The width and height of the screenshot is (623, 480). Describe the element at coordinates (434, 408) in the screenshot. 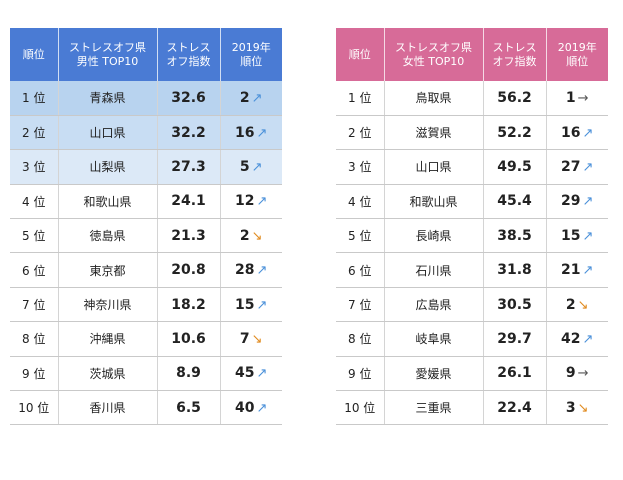

I see `prefecture-cell: 三重県` at that location.